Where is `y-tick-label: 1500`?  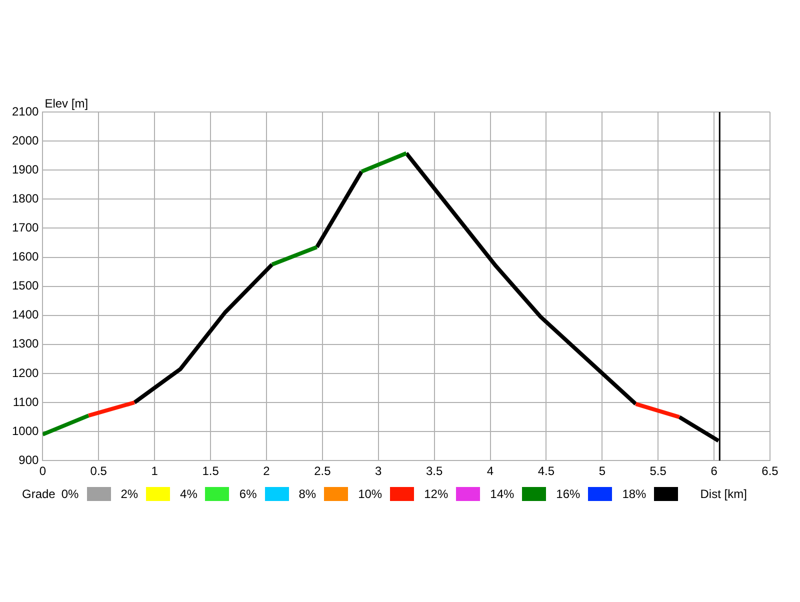
y-tick-label: 1500 is located at coordinates (26, 285).